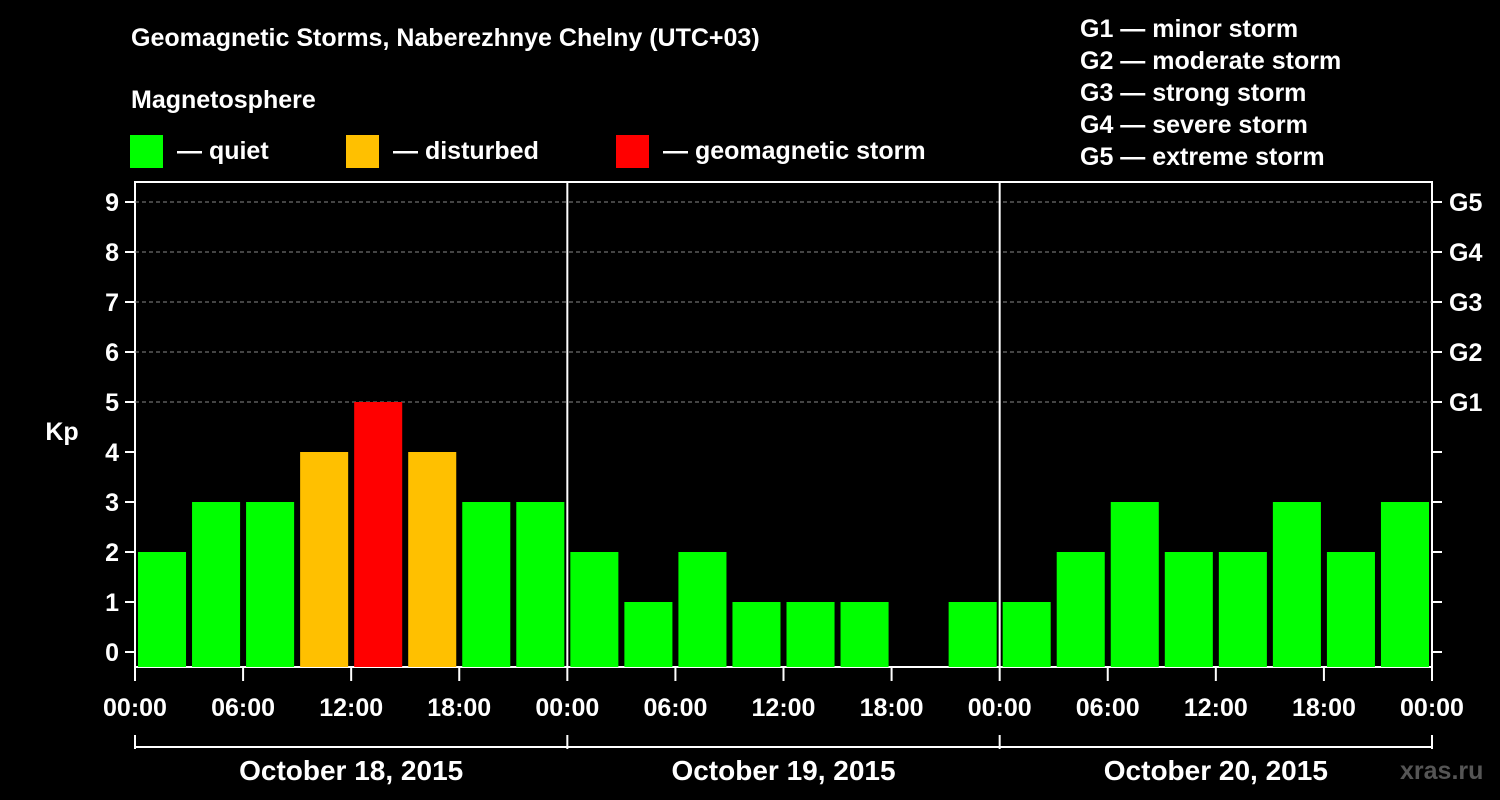 The width and height of the screenshot is (1500, 800). I want to click on ytick-label-1: 1, so click(112, 603).